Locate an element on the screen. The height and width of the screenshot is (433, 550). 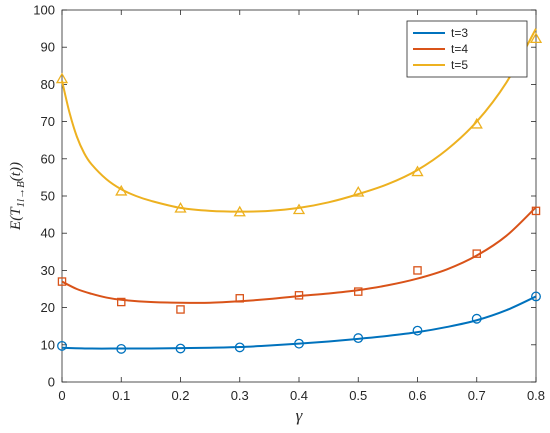
y-axis-label-argument: (t)) is located at coordinates (16, 171).